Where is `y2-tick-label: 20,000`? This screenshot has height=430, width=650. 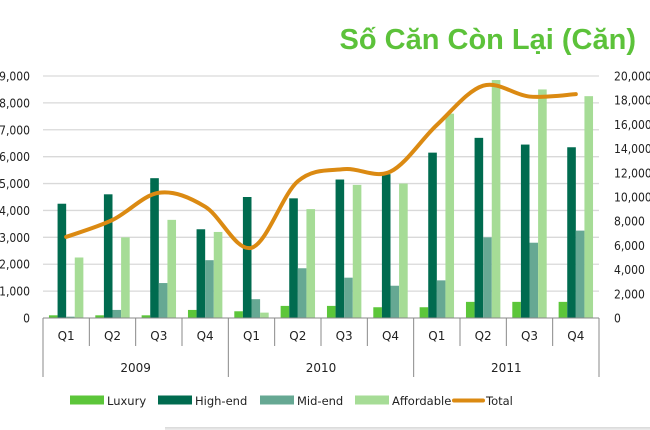 y2-tick-label: 20,000 is located at coordinates (632, 77).